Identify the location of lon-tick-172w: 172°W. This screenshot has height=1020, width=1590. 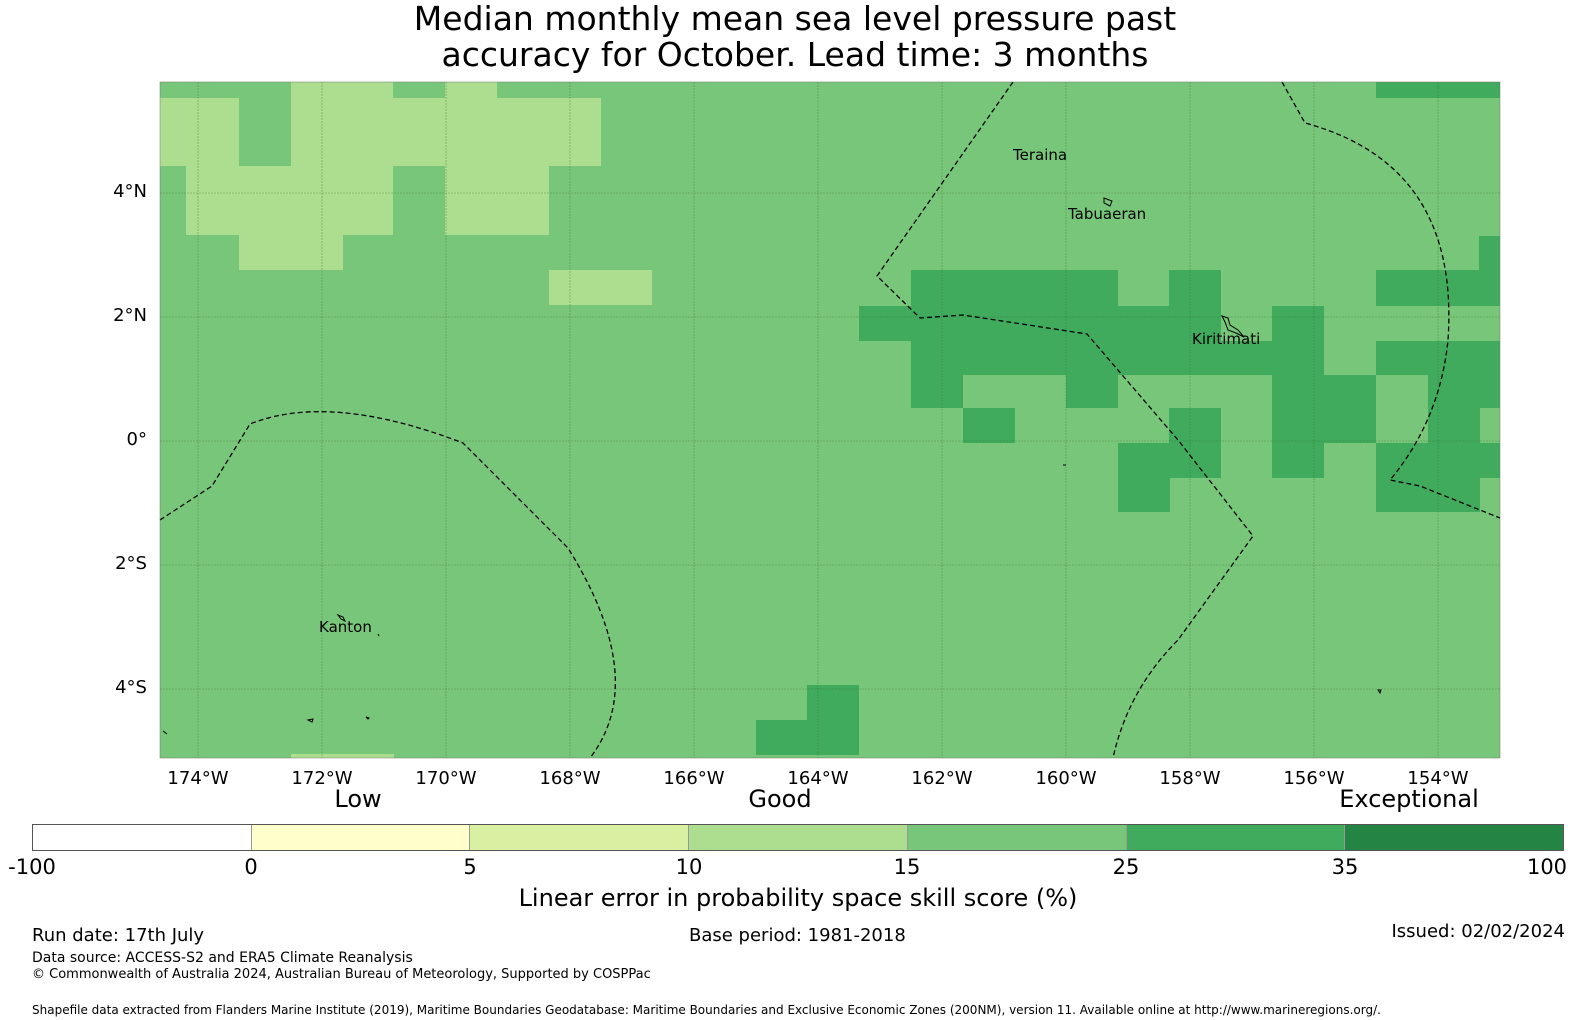
(322, 778).